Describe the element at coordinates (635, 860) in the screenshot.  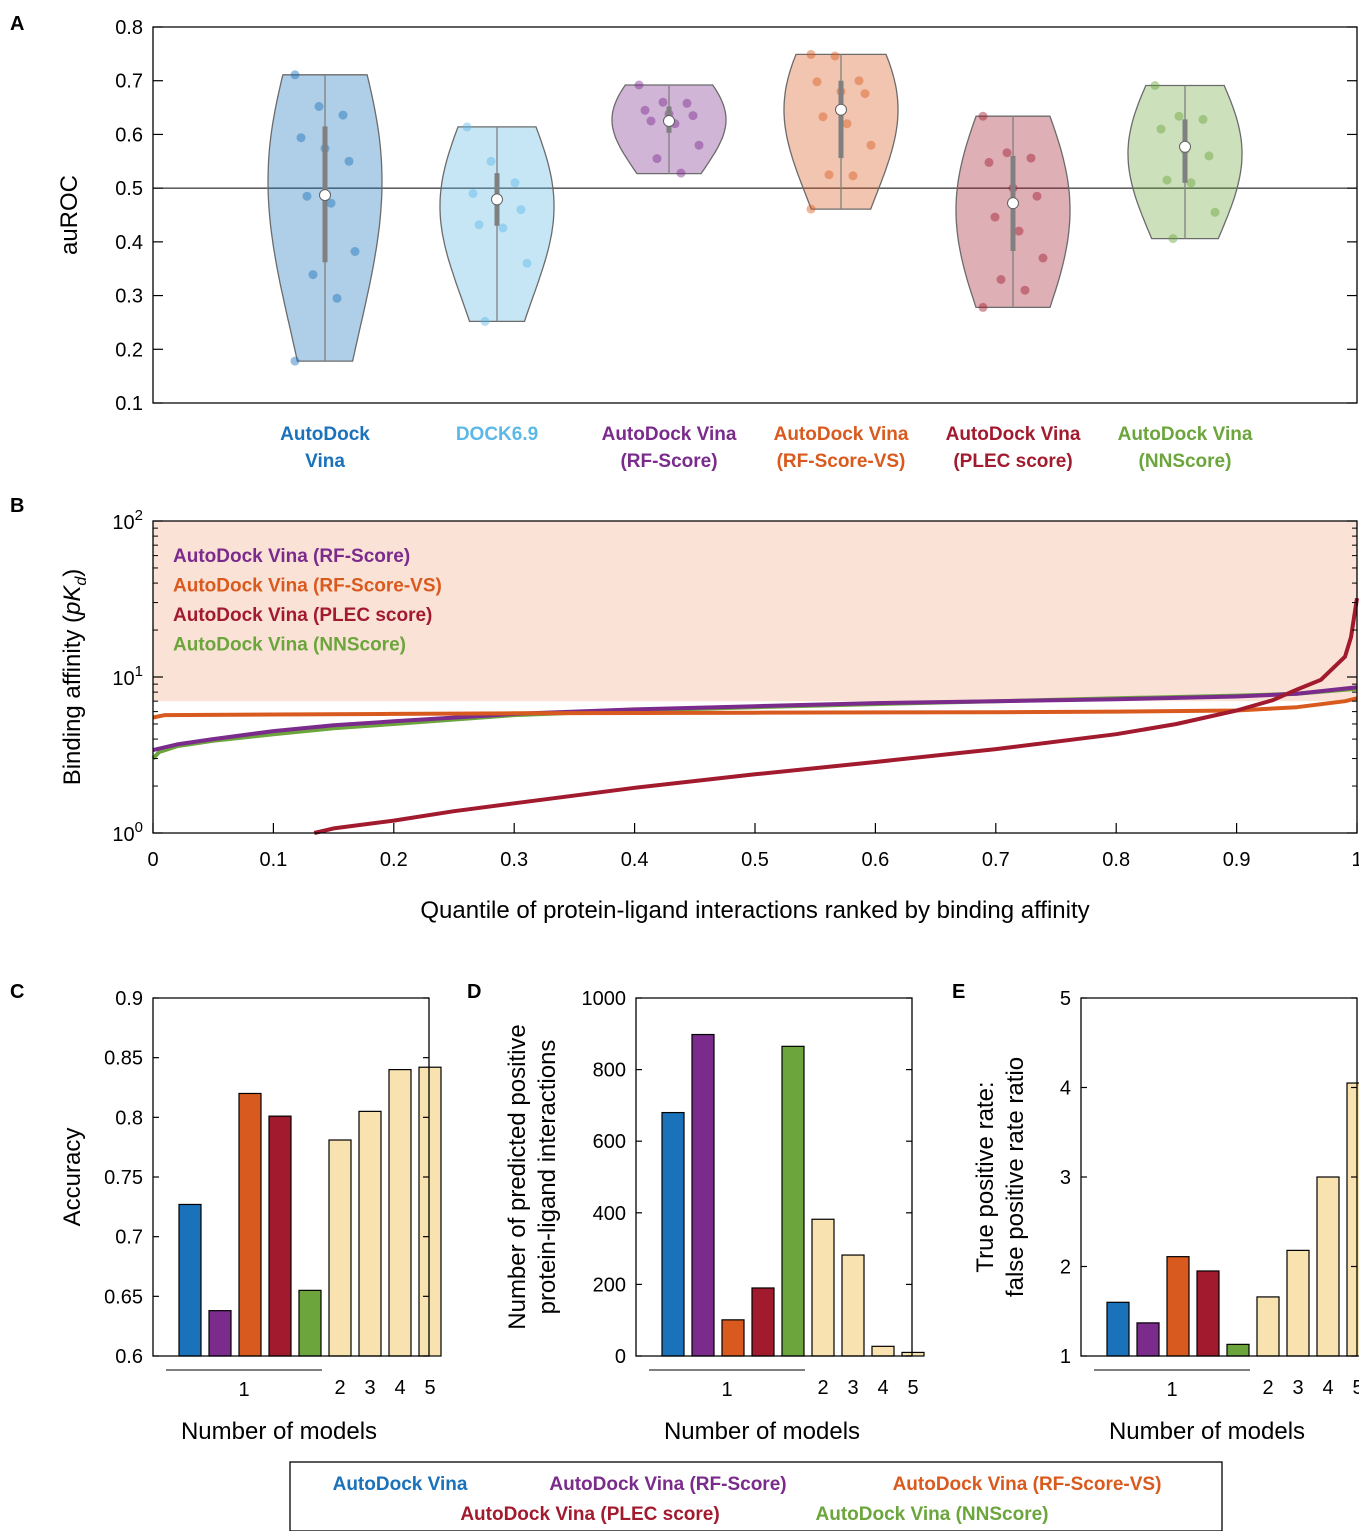
I see `x-tick-label: 0.4` at that location.